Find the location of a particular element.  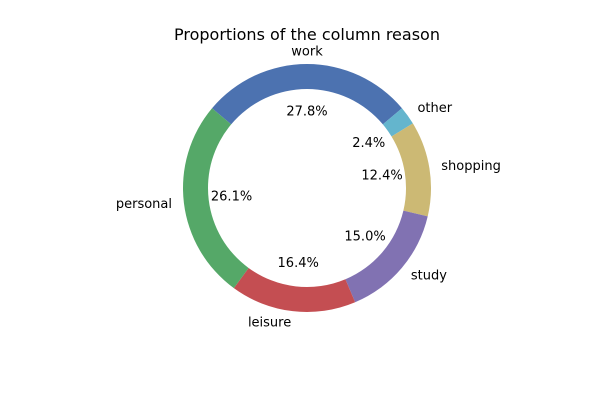

slice-leisure is located at coordinates (294, 289).